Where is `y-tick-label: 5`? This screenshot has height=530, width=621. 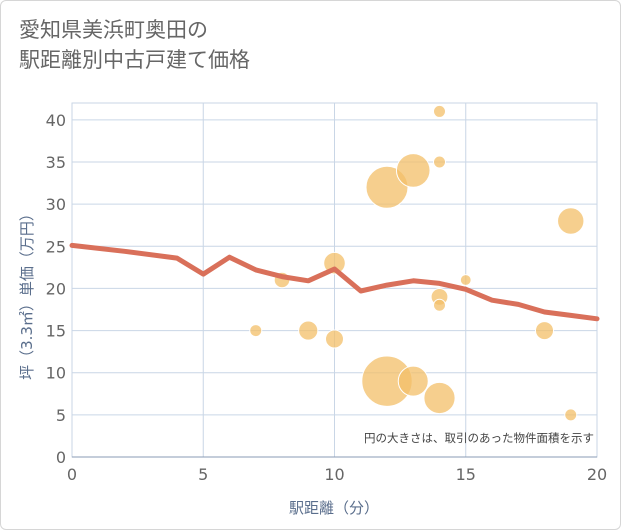 y-tick-label: 5 is located at coordinates (61, 415).